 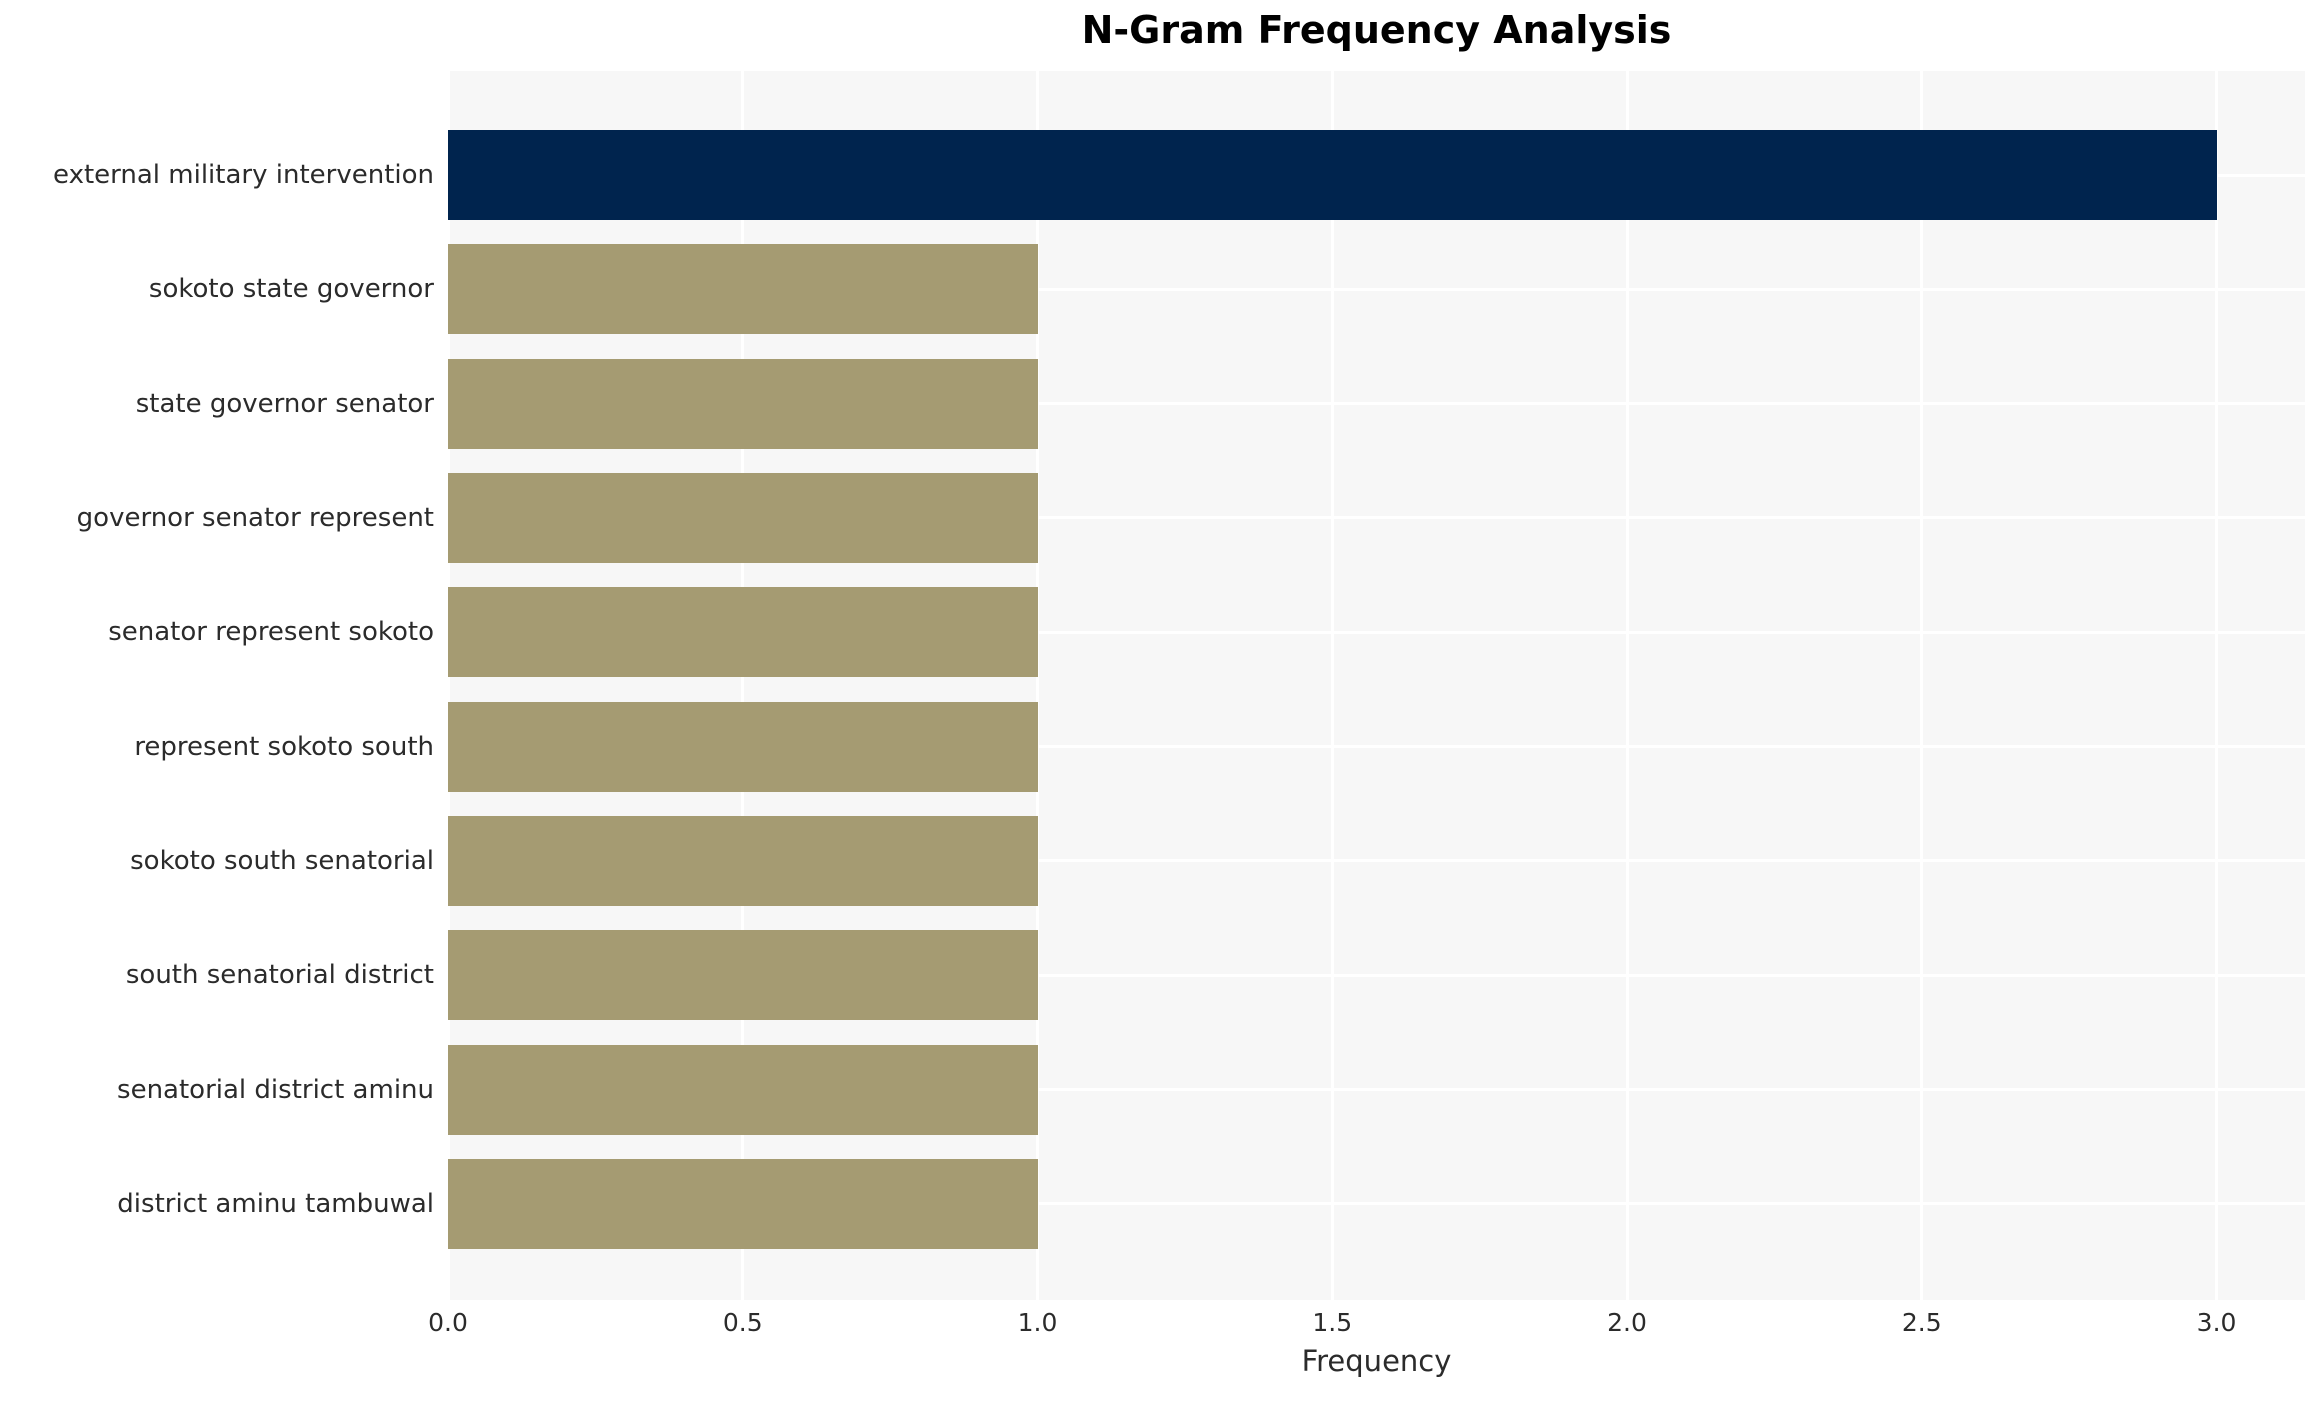 I want to click on x-tick-label: 0.5, so click(x=742, y=1322).